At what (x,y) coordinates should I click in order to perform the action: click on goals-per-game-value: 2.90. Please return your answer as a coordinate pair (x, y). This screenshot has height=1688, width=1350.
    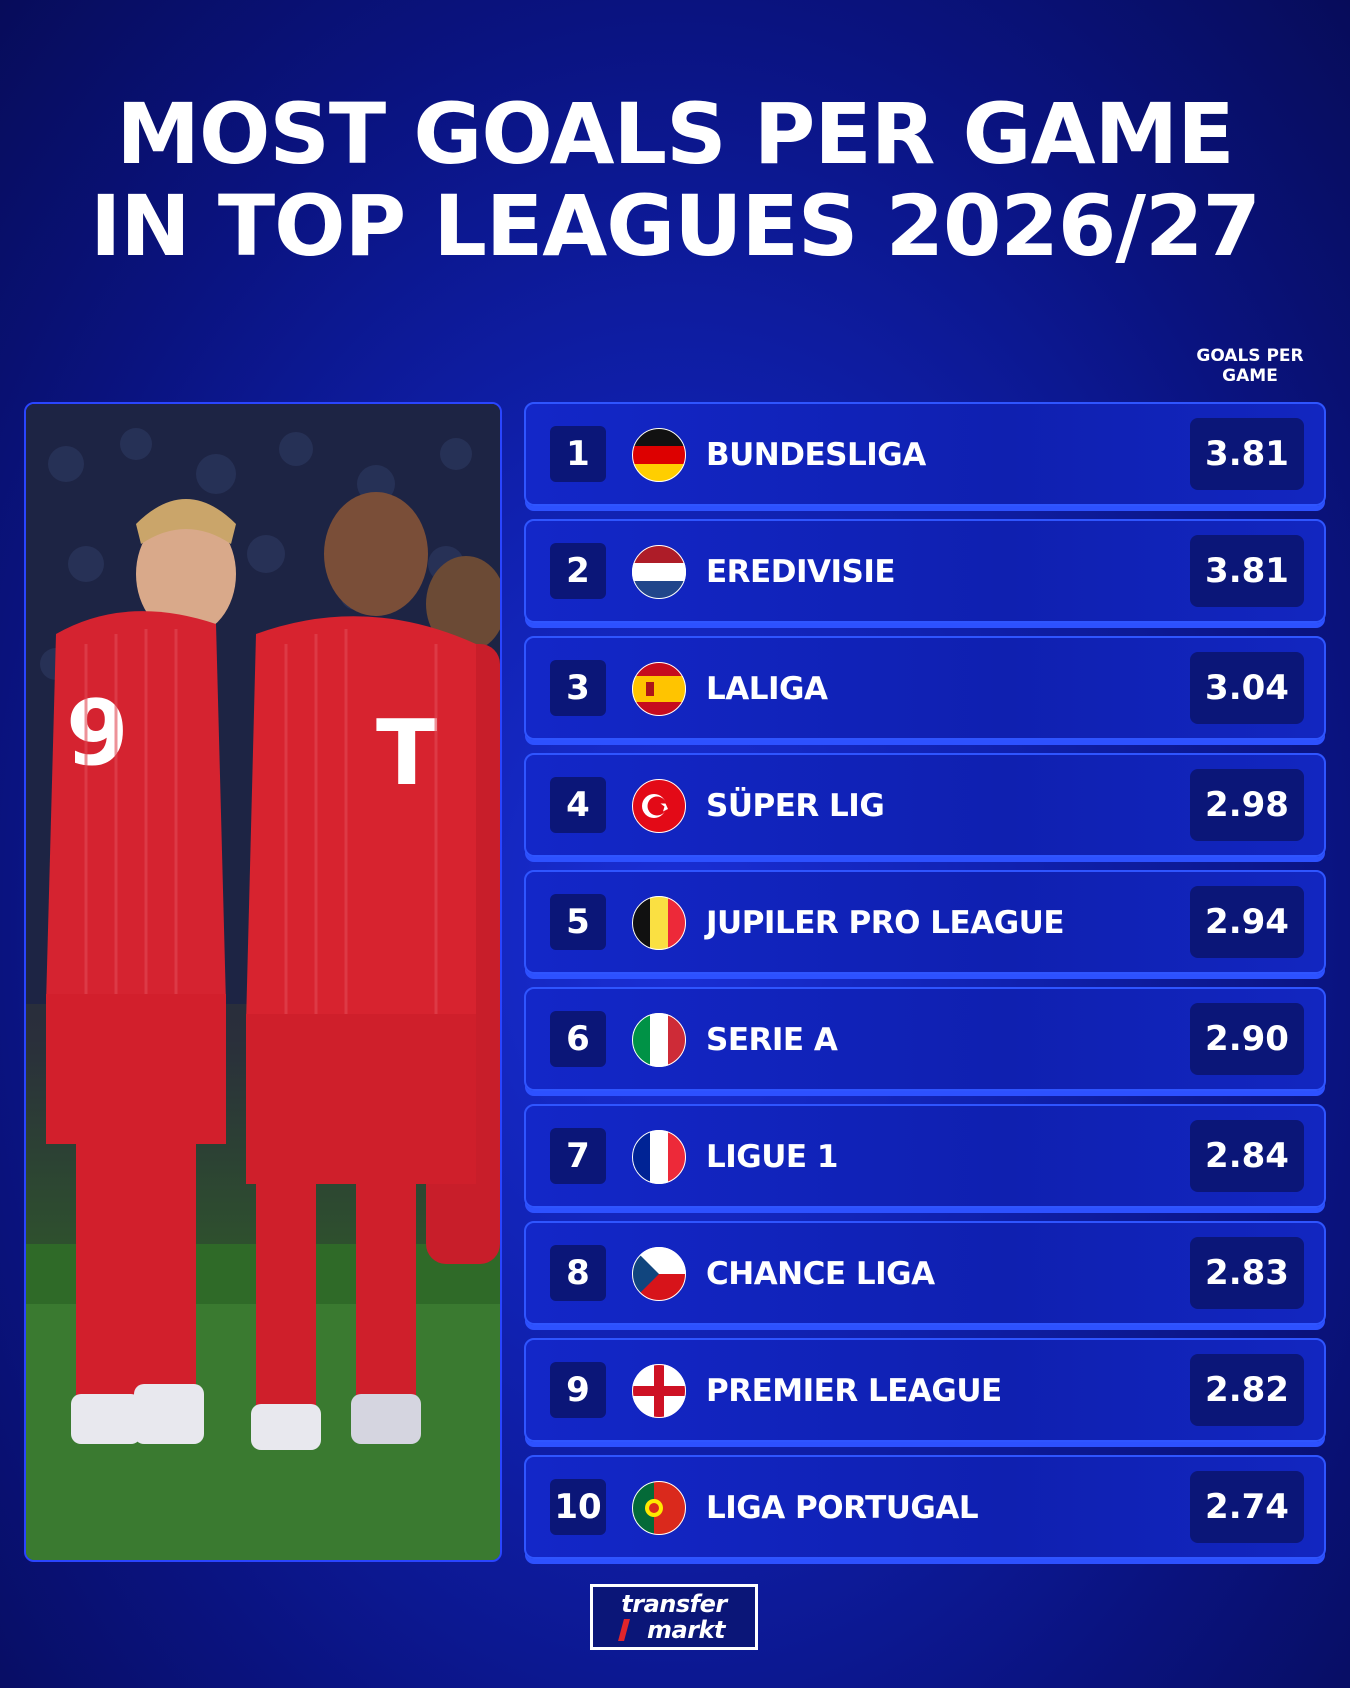
    Looking at the image, I should click on (1247, 1039).